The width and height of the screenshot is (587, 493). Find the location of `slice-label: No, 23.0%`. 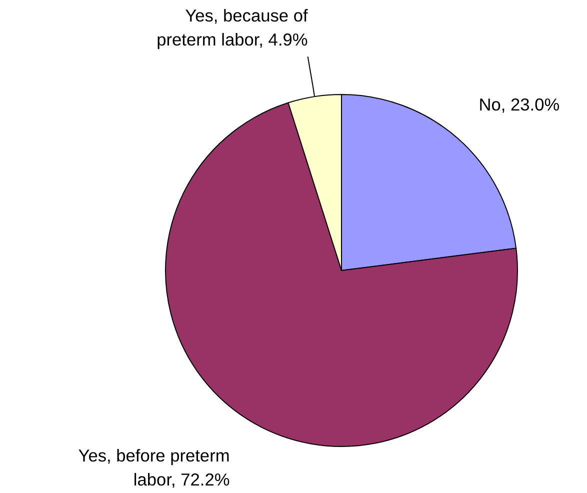

slice-label: No, 23.0% is located at coordinates (519, 104).